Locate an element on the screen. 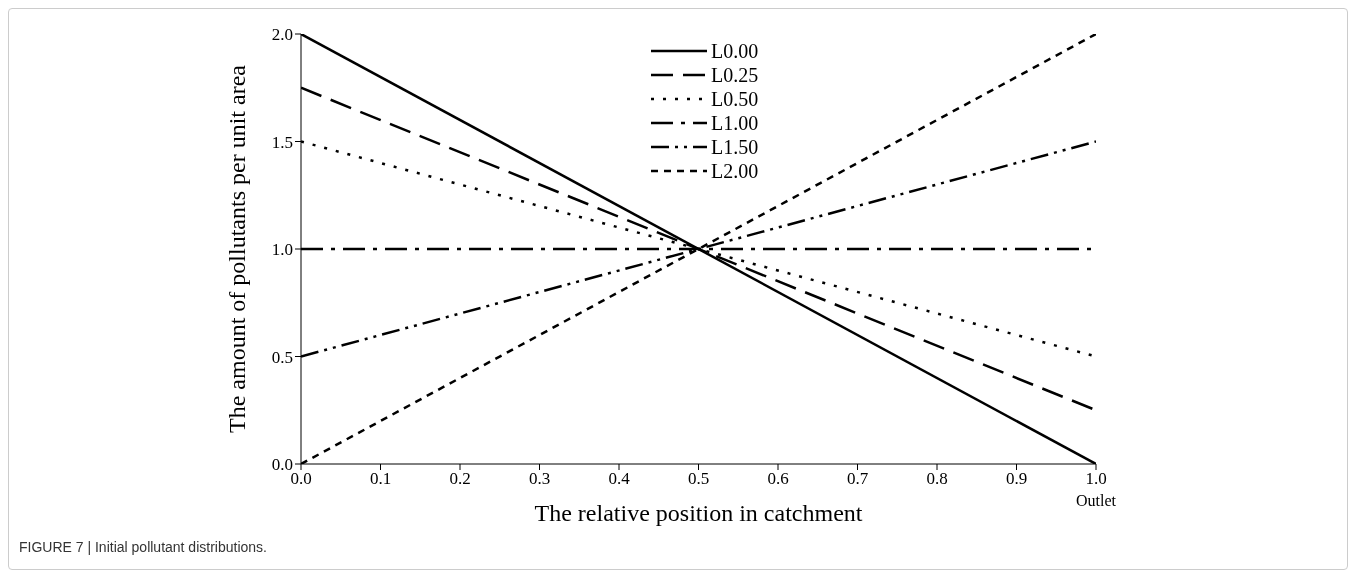  y-tick-label: 0.0 is located at coordinates (282, 465).